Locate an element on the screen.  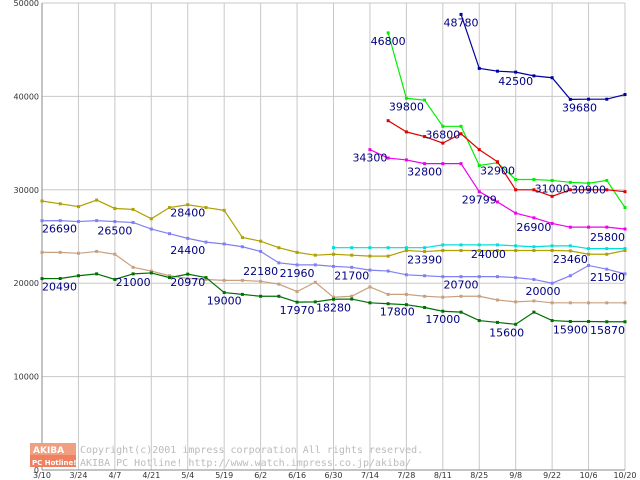
x-tick-label: 5/4 is located at coordinates (187, 475).